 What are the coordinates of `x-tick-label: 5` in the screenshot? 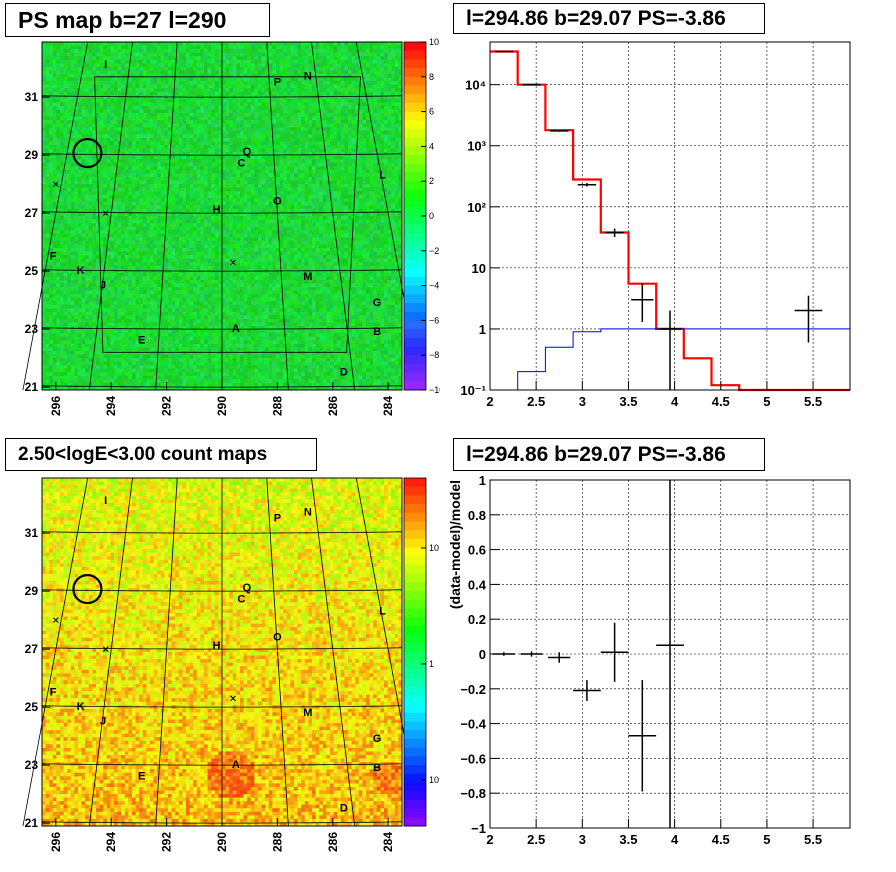 It's located at (766, 839).